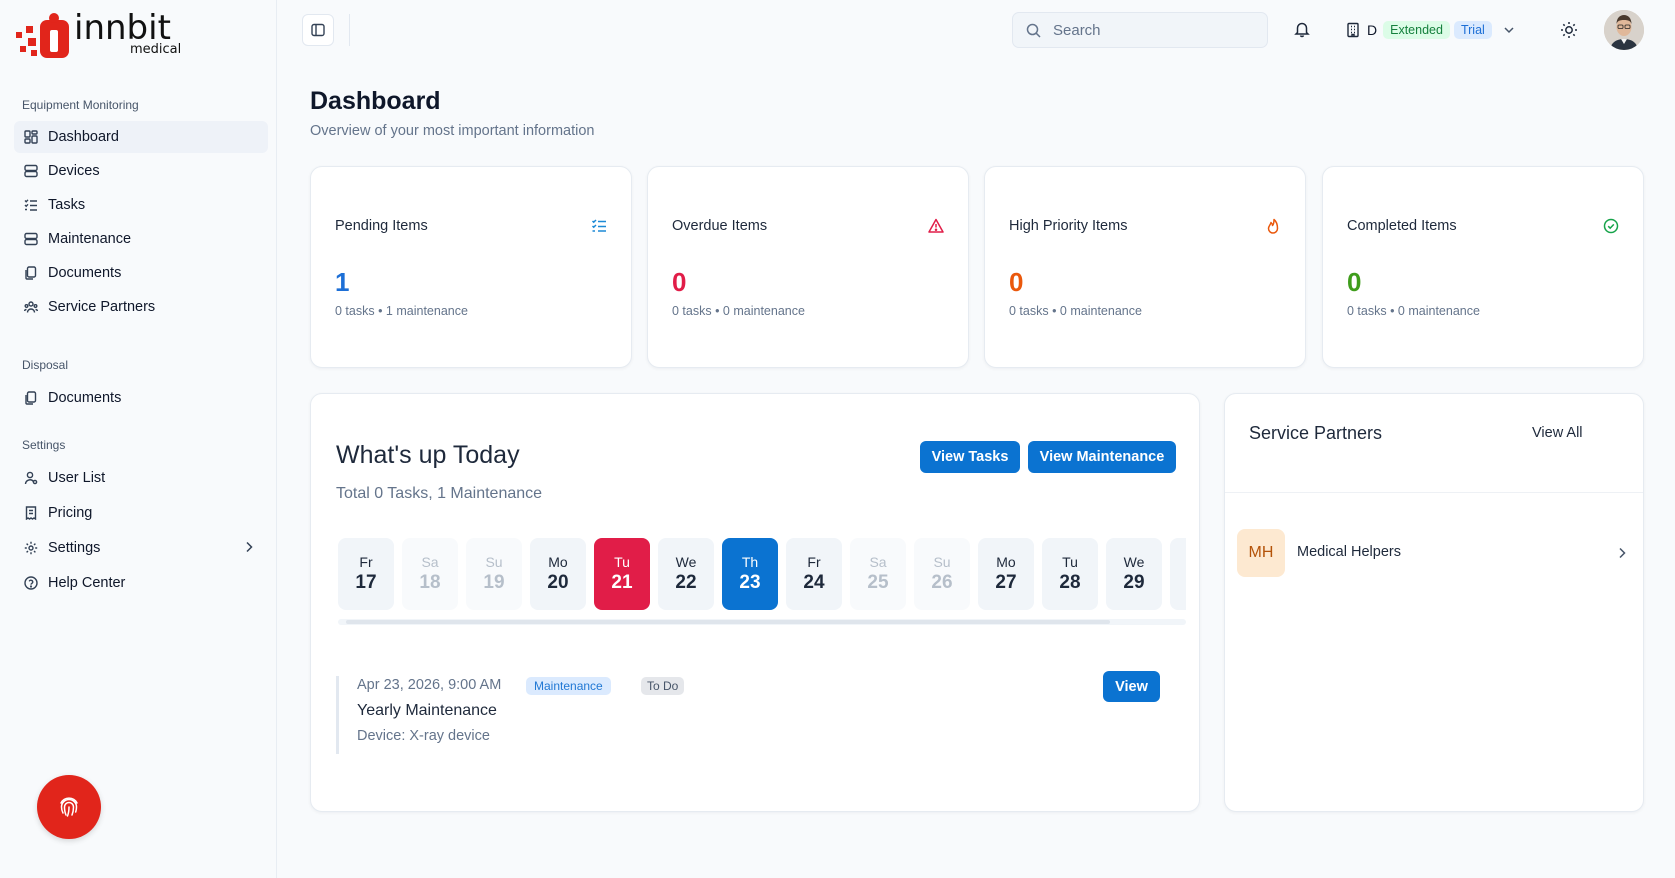 The image size is (1675, 878). I want to click on event-device: Device: X-ray device, so click(423, 736).